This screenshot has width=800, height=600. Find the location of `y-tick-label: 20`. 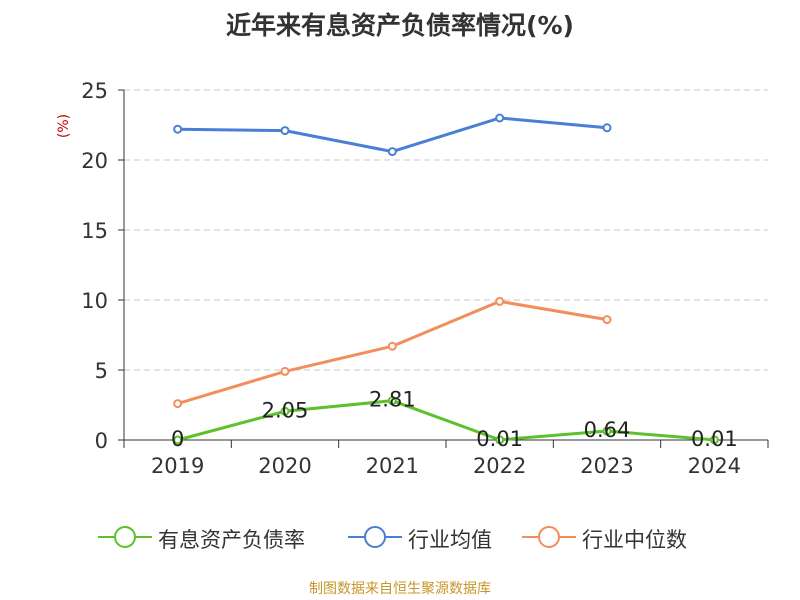

y-tick-label: 20 is located at coordinates (94, 161).